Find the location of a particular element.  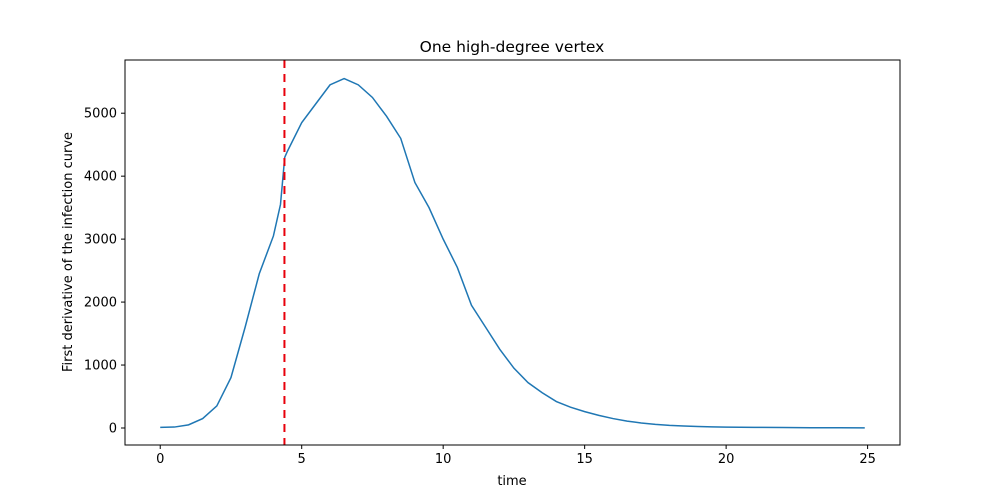

y-tick-label: 3000 is located at coordinates (100, 240).